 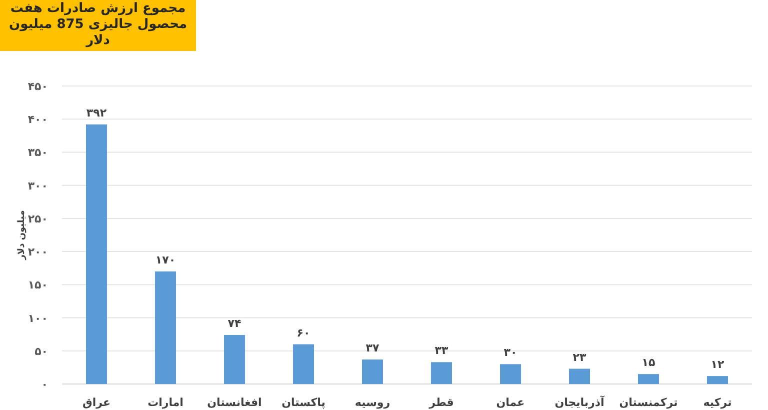 I want to click on y-tick-label: ۵۰, so click(x=41, y=351).